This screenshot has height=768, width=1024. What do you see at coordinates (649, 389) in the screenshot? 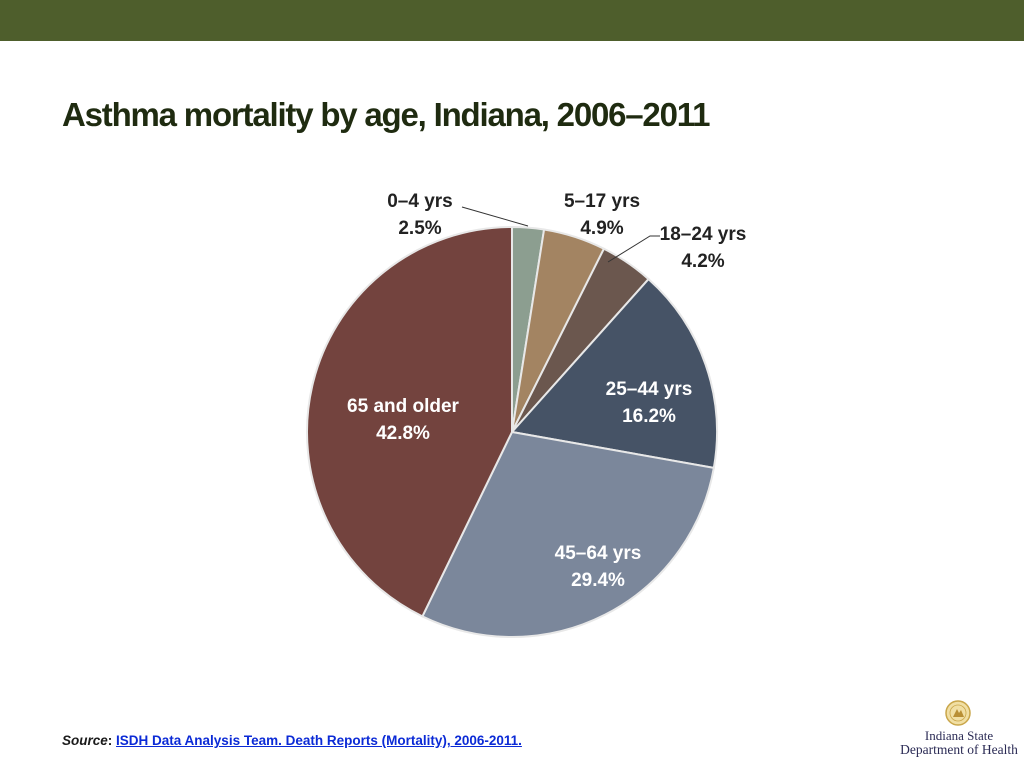
I see `slice-label-25-44-yrs: 25–44 yrs` at bounding box center [649, 389].